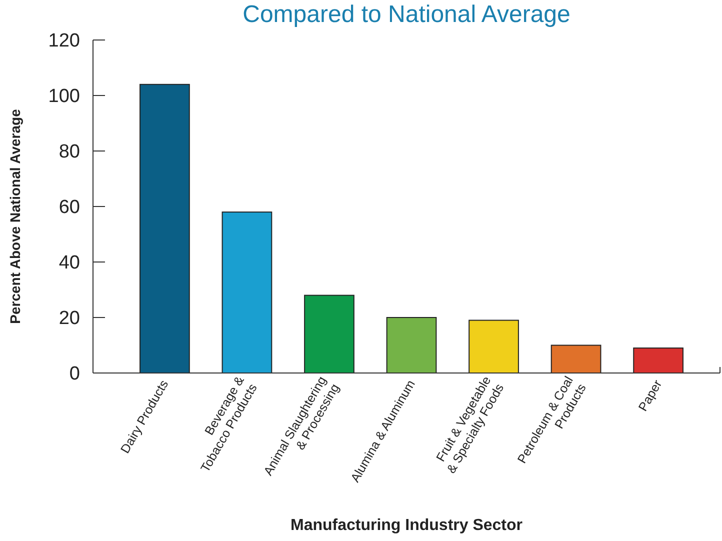 Image resolution: width=722 pixels, height=541 pixels. I want to click on x-axis-title: Manufacturing Industry Sector, so click(406, 525).